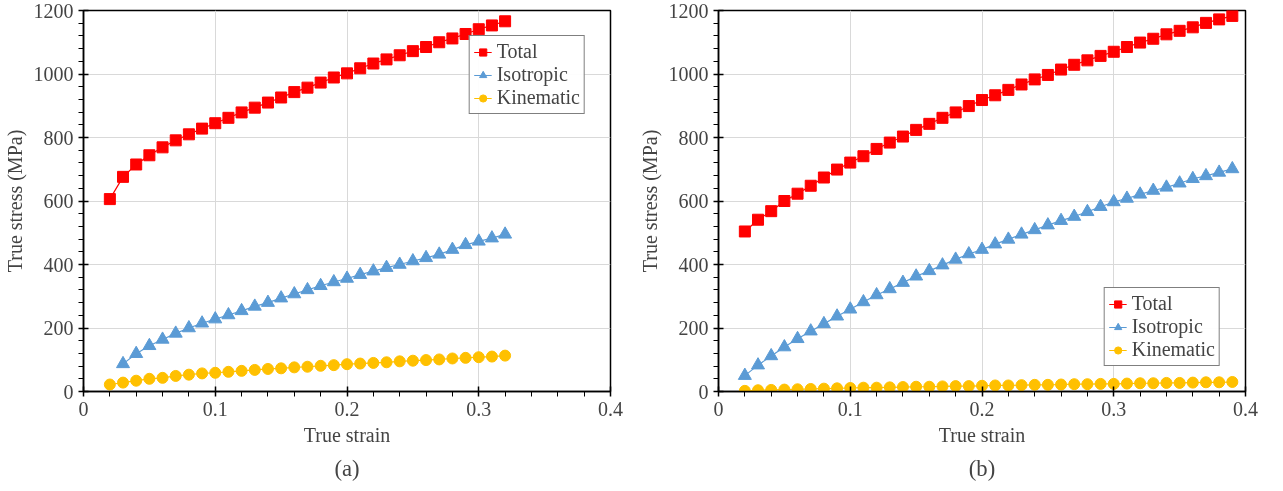  What do you see at coordinates (718, 408) in the screenshot?
I see `x-tick-label: 0` at bounding box center [718, 408].